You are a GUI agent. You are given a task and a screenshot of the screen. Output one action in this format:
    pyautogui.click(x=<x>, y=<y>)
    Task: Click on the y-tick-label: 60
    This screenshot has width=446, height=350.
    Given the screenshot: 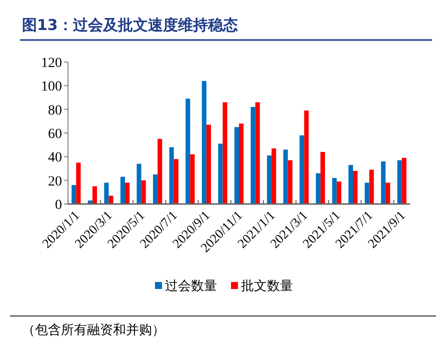 What is the action you would take?
    pyautogui.click(x=55, y=134)
    